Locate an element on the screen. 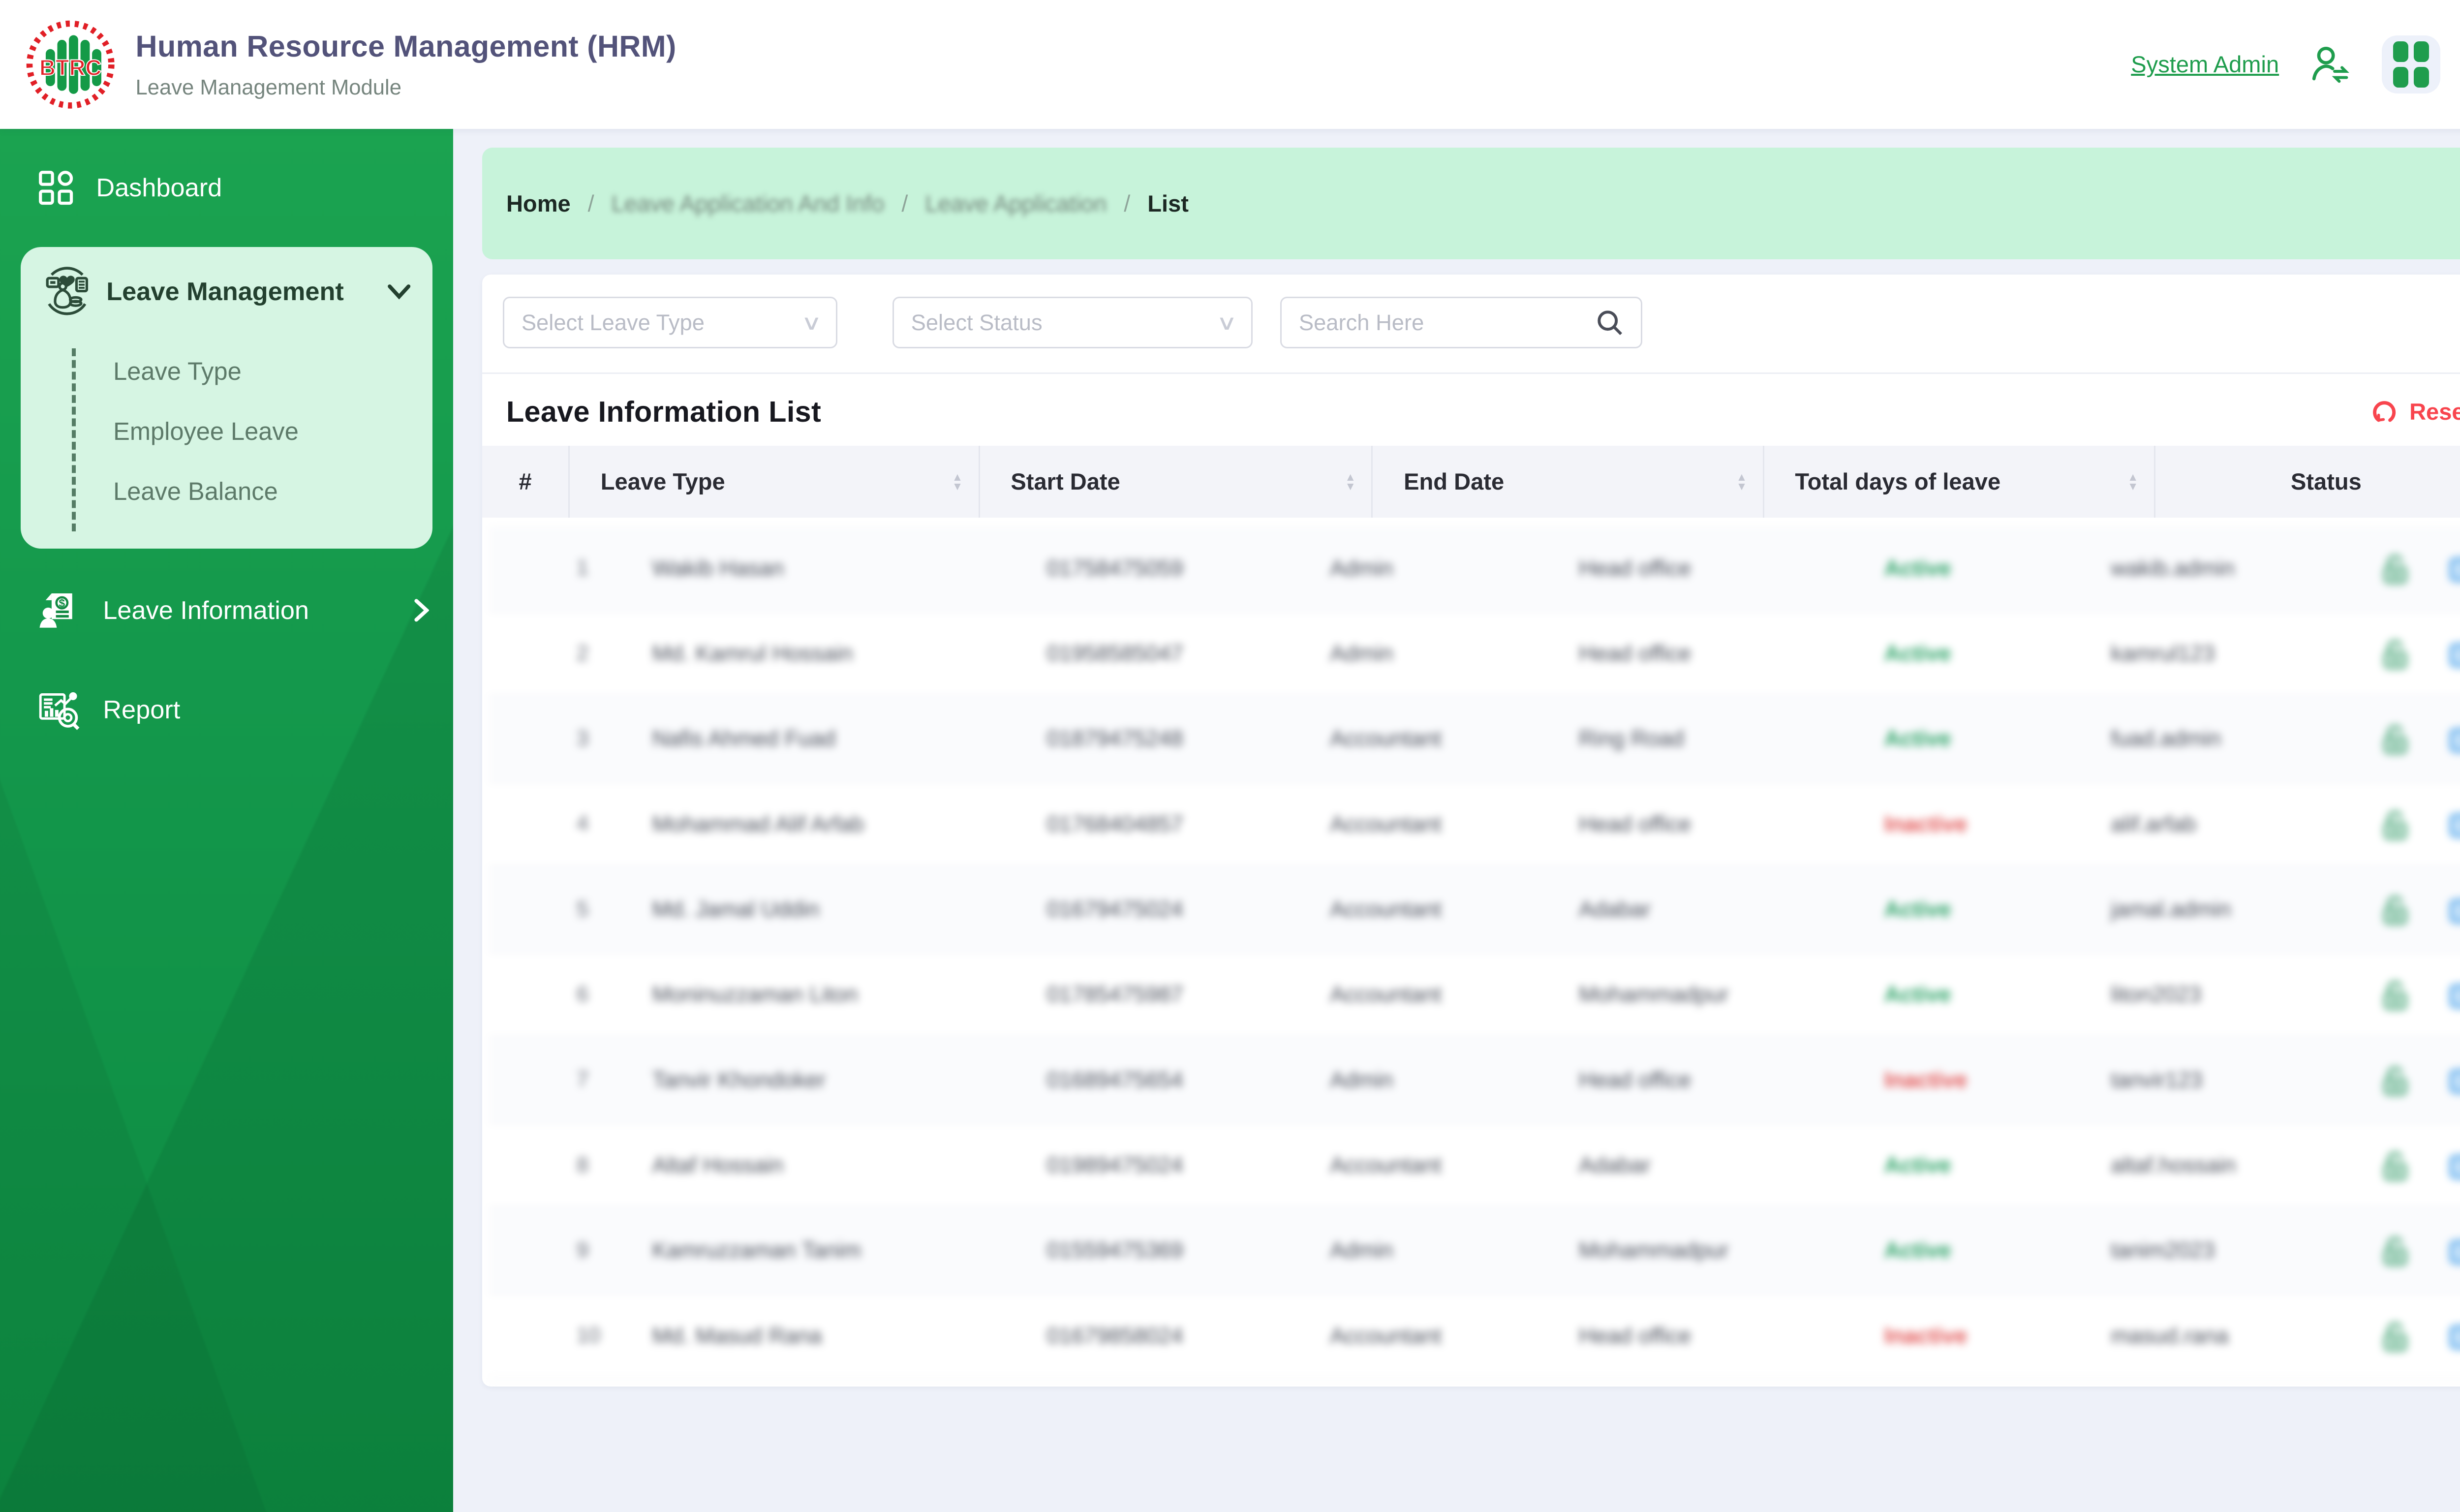 The image size is (2460, 1512). sidebar-item-leave-management: Leave Management is located at coordinates (227, 292).